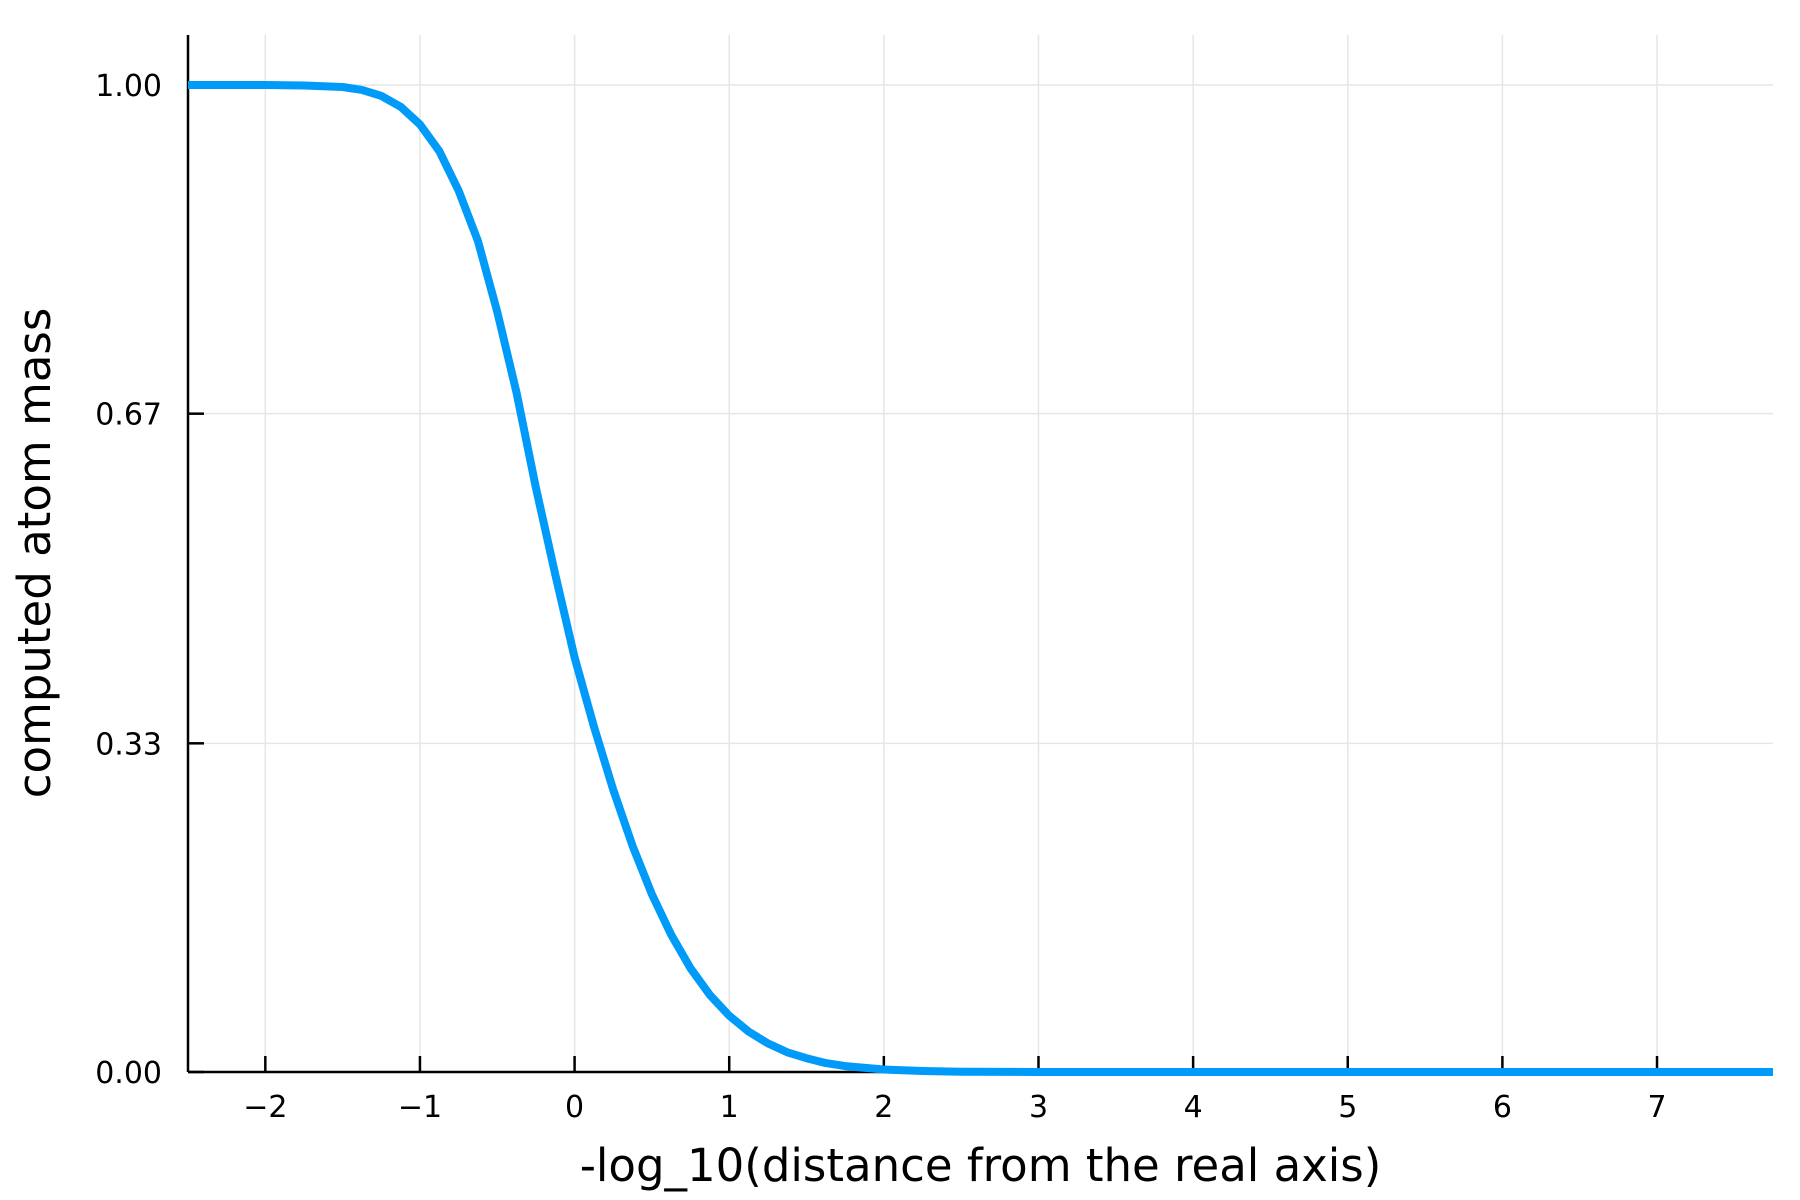  I want to click on x-tick-label: 0, so click(574, 1107).